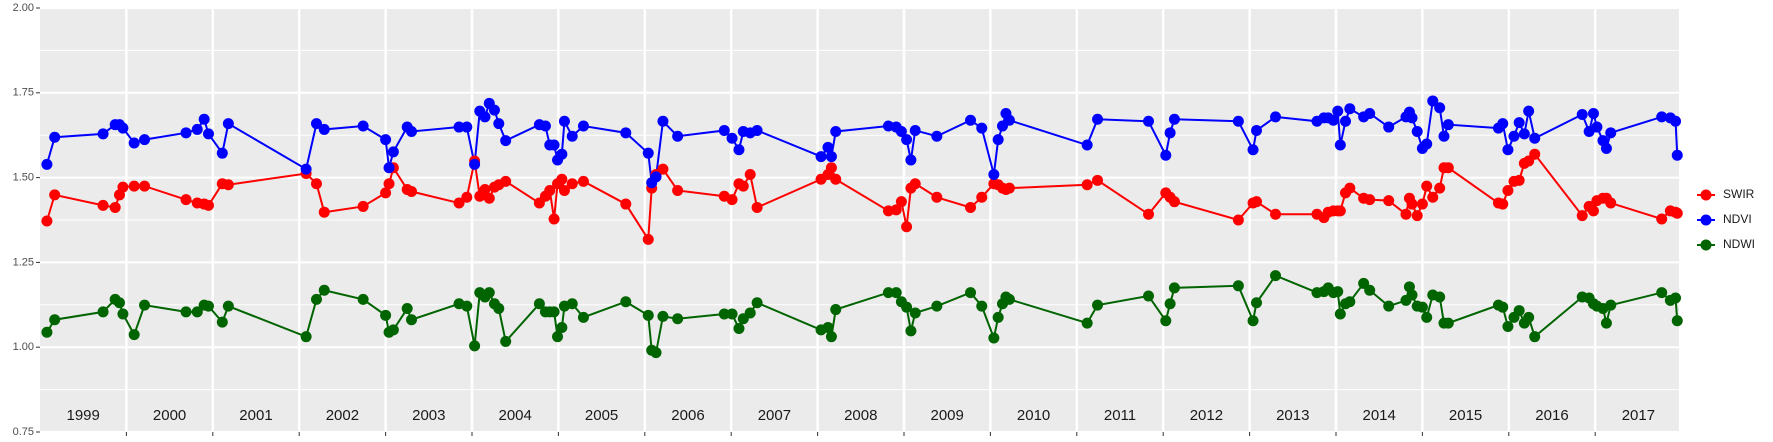 This screenshot has width=1773, height=442. What do you see at coordinates (23, 178) in the screenshot?
I see `y-tick-label: 1.50` at bounding box center [23, 178].